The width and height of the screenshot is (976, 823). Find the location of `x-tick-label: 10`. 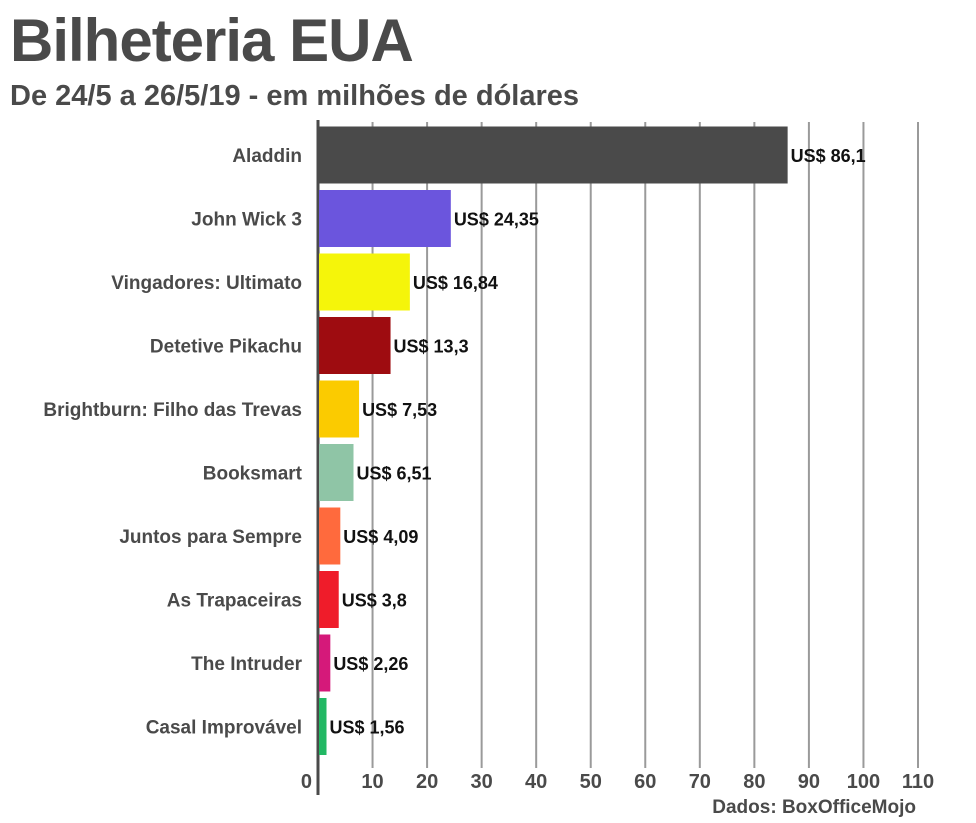

x-tick-label: 10 is located at coordinates (372, 782).